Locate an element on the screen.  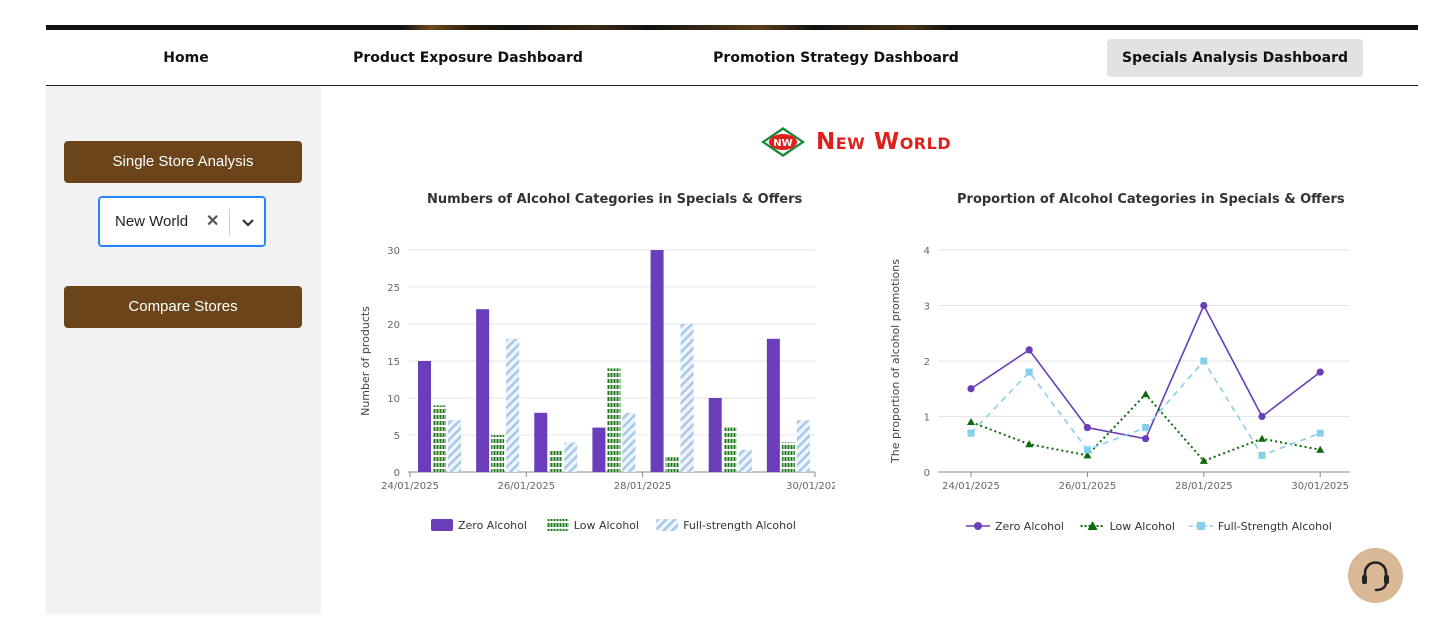
bar-chart-y-tick-label: 30 is located at coordinates (393, 251).